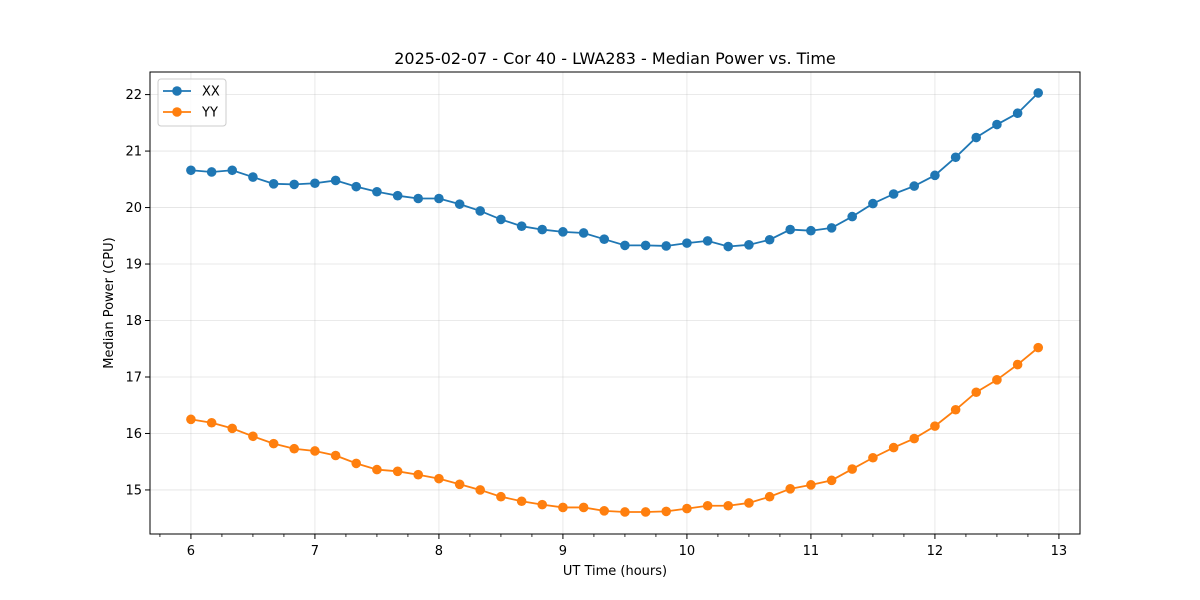  What do you see at coordinates (133, 95) in the screenshot?
I see `y-tick-label: 22` at bounding box center [133, 95].